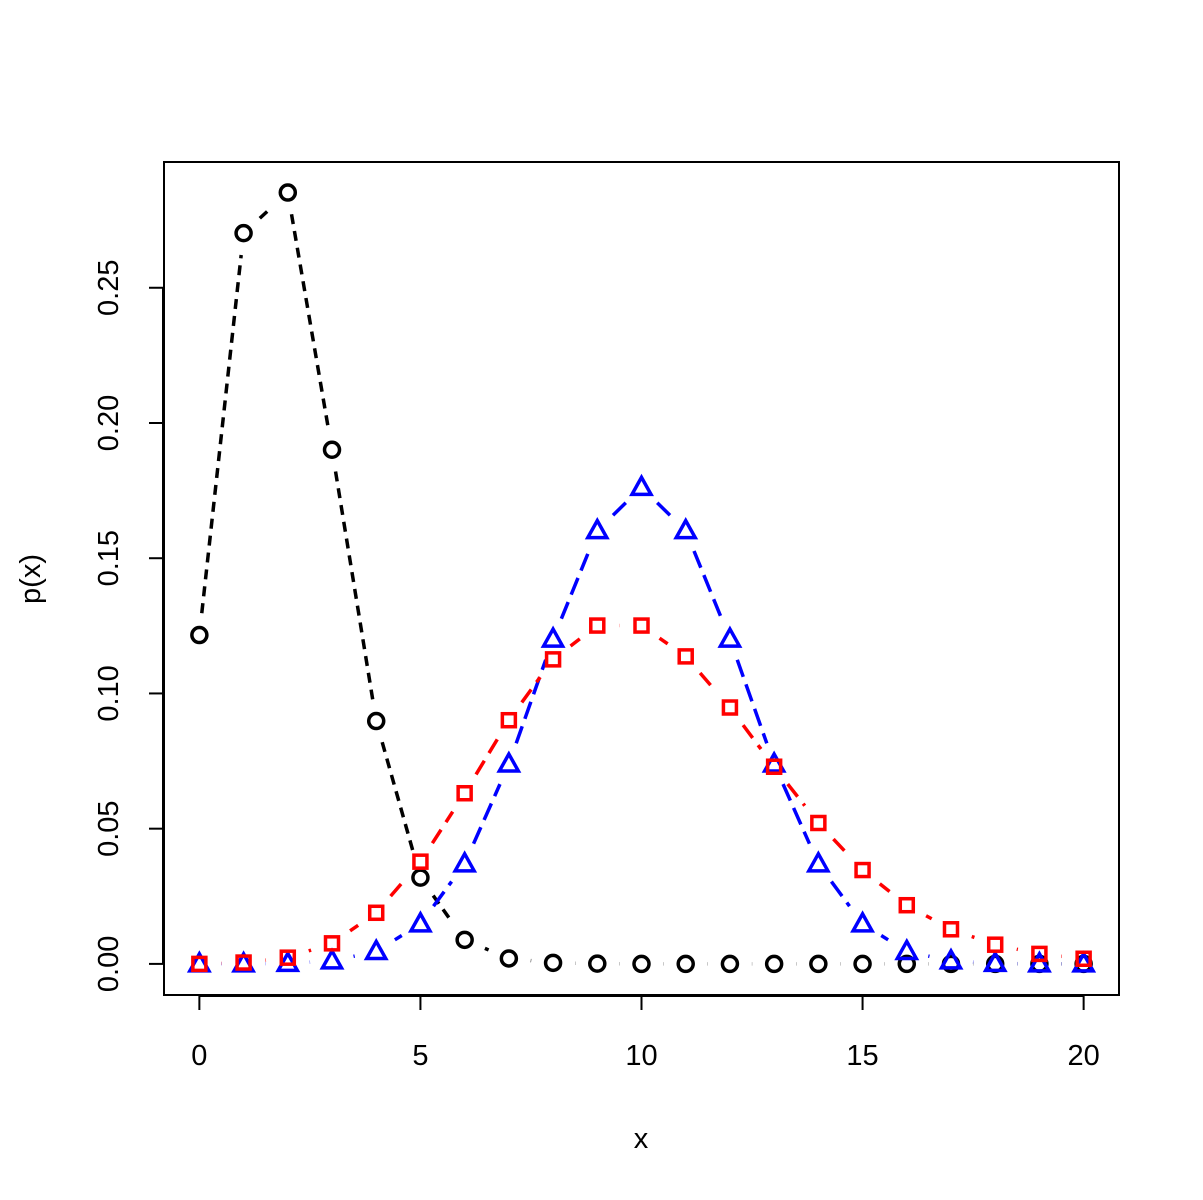  I want to click on x-tick-label: 15, so click(862, 1056).